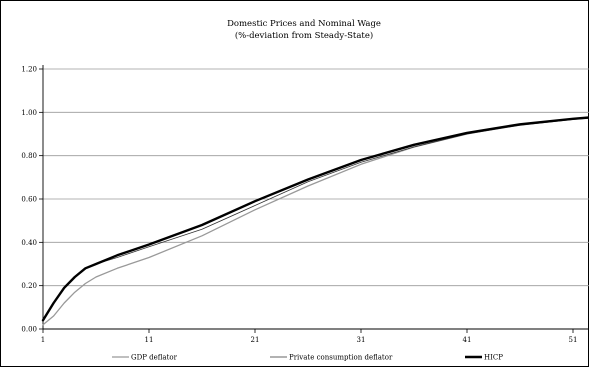  Describe the element at coordinates (341, 358) in the screenshot. I see `legend-label-1: Private consumption deflator` at that location.